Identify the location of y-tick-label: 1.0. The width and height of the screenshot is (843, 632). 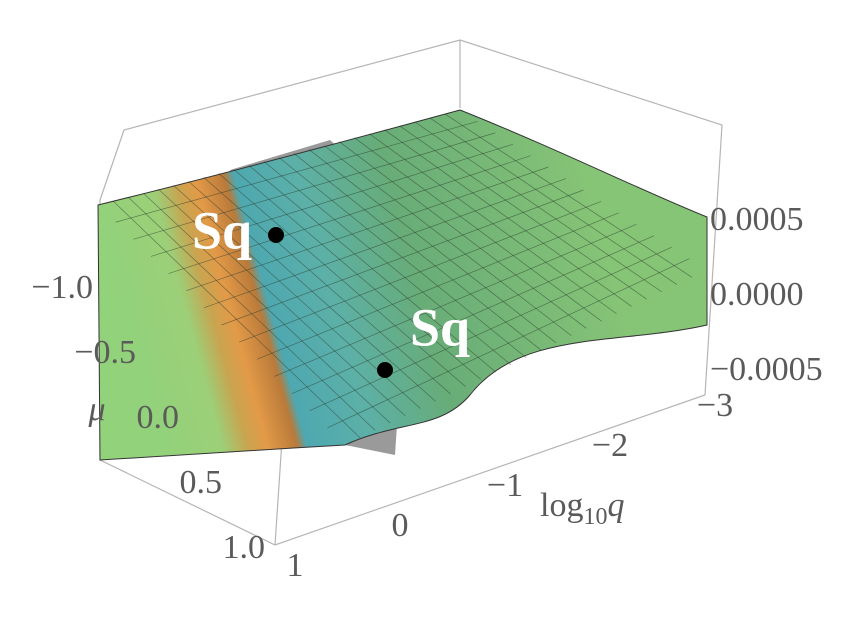
(244, 547).